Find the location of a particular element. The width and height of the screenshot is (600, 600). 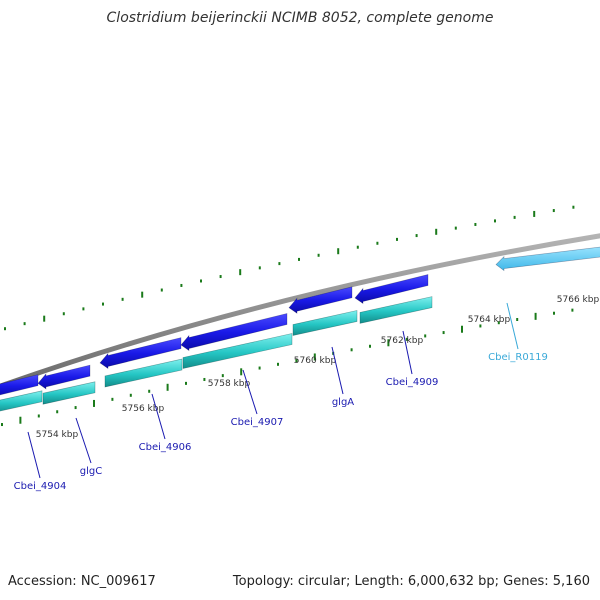

gene-label: Cbei_4907 is located at coordinates (257, 422).